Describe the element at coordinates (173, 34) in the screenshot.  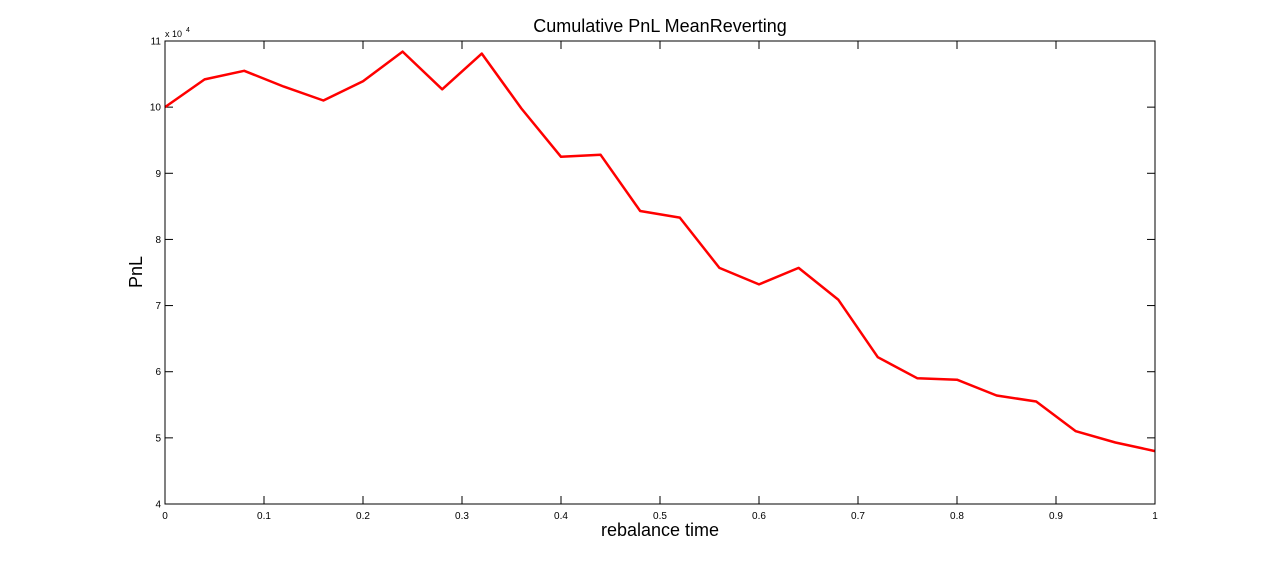
I see `y-axis-exponent-base: x 10` at that location.